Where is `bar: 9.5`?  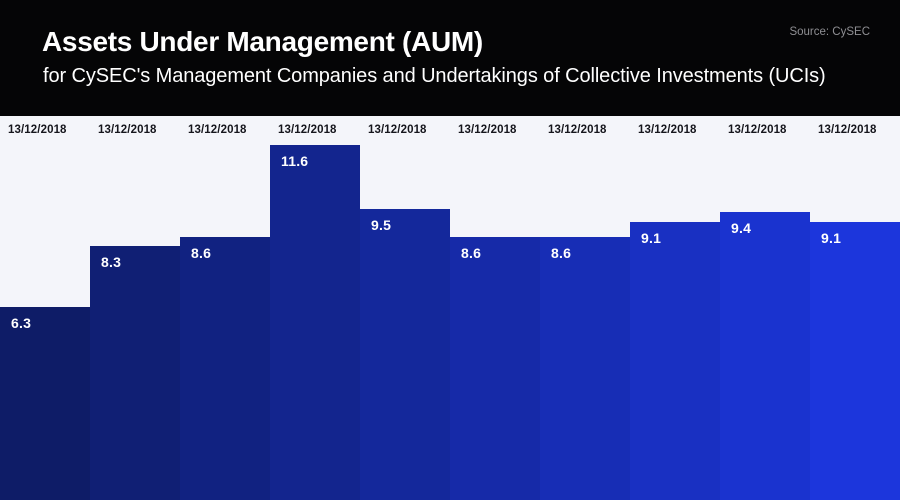
bar: 9.5 is located at coordinates (405, 354).